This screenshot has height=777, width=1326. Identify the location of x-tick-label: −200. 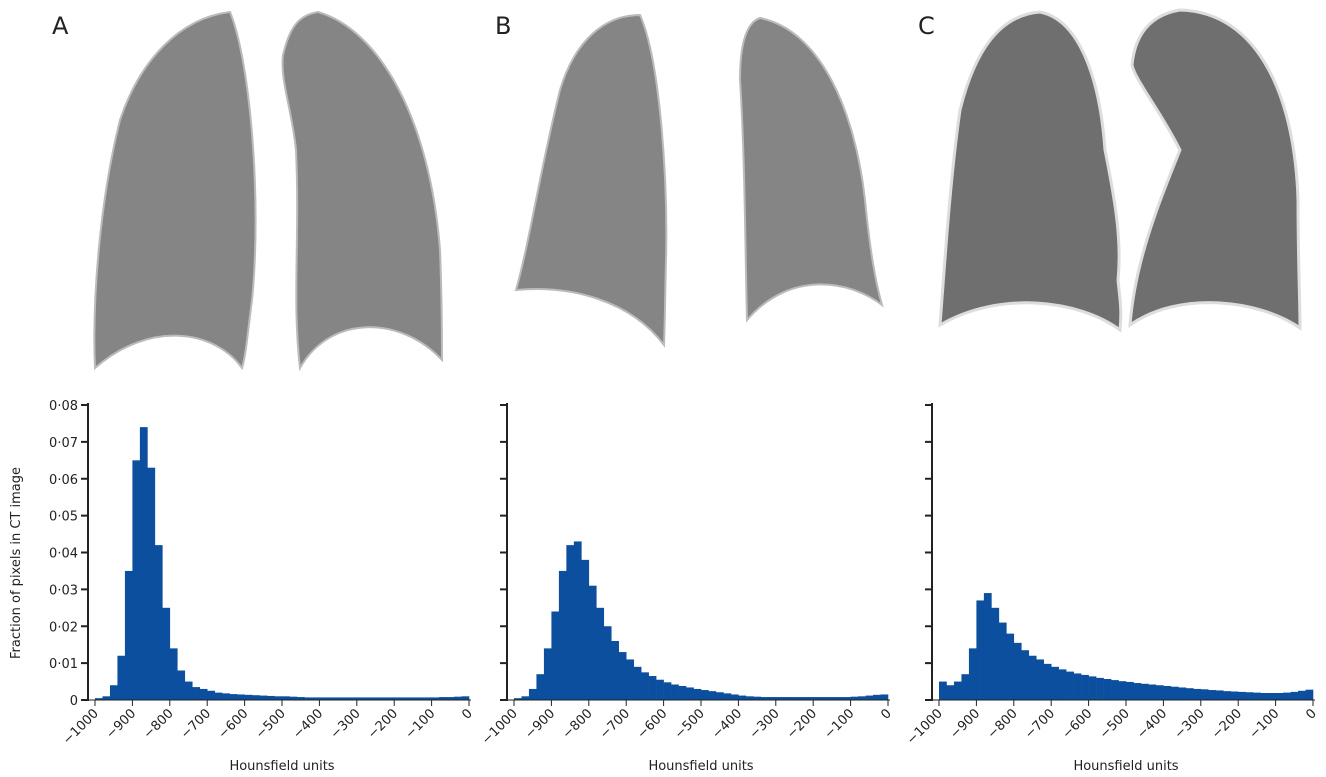
(802, 724).